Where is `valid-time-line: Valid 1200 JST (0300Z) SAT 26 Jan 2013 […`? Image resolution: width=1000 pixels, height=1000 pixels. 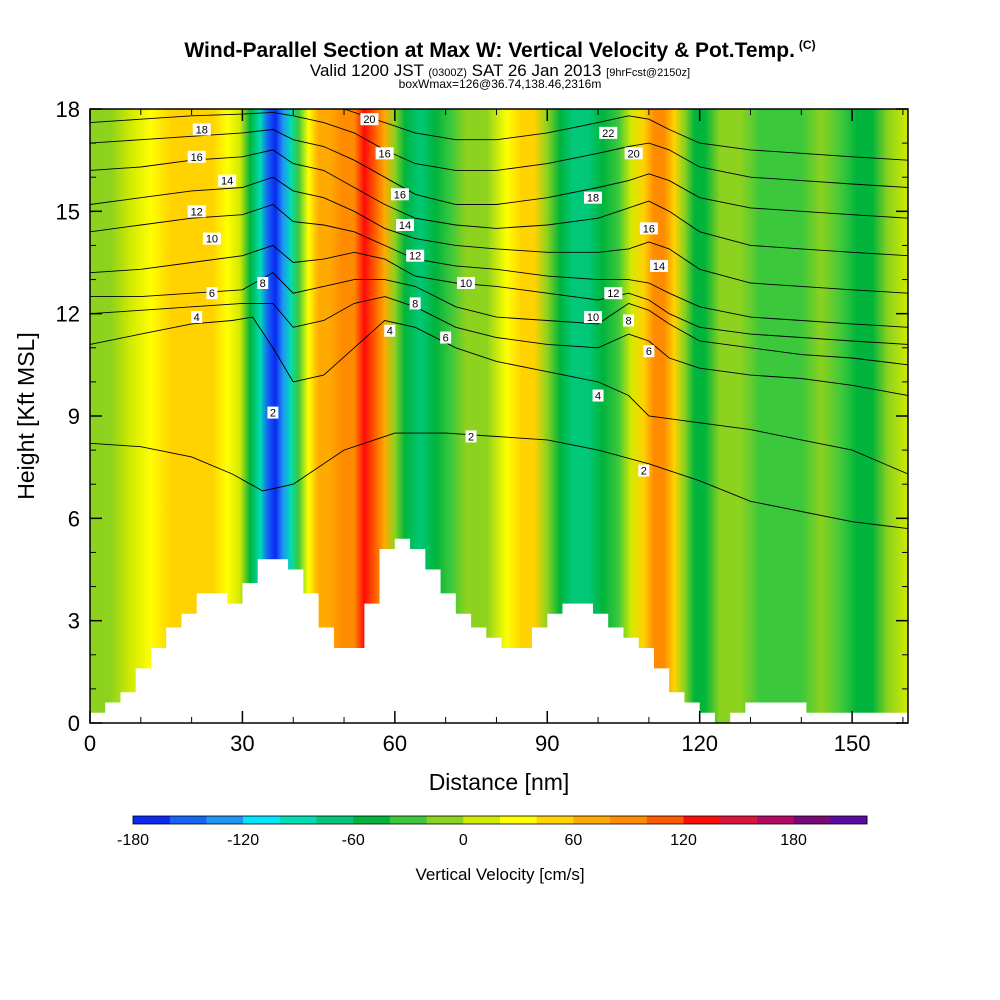
valid-time-line: Valid 1200 JST (0300Z) SAT 26 Jan 2013 [… is located at coordinates (500, 71).